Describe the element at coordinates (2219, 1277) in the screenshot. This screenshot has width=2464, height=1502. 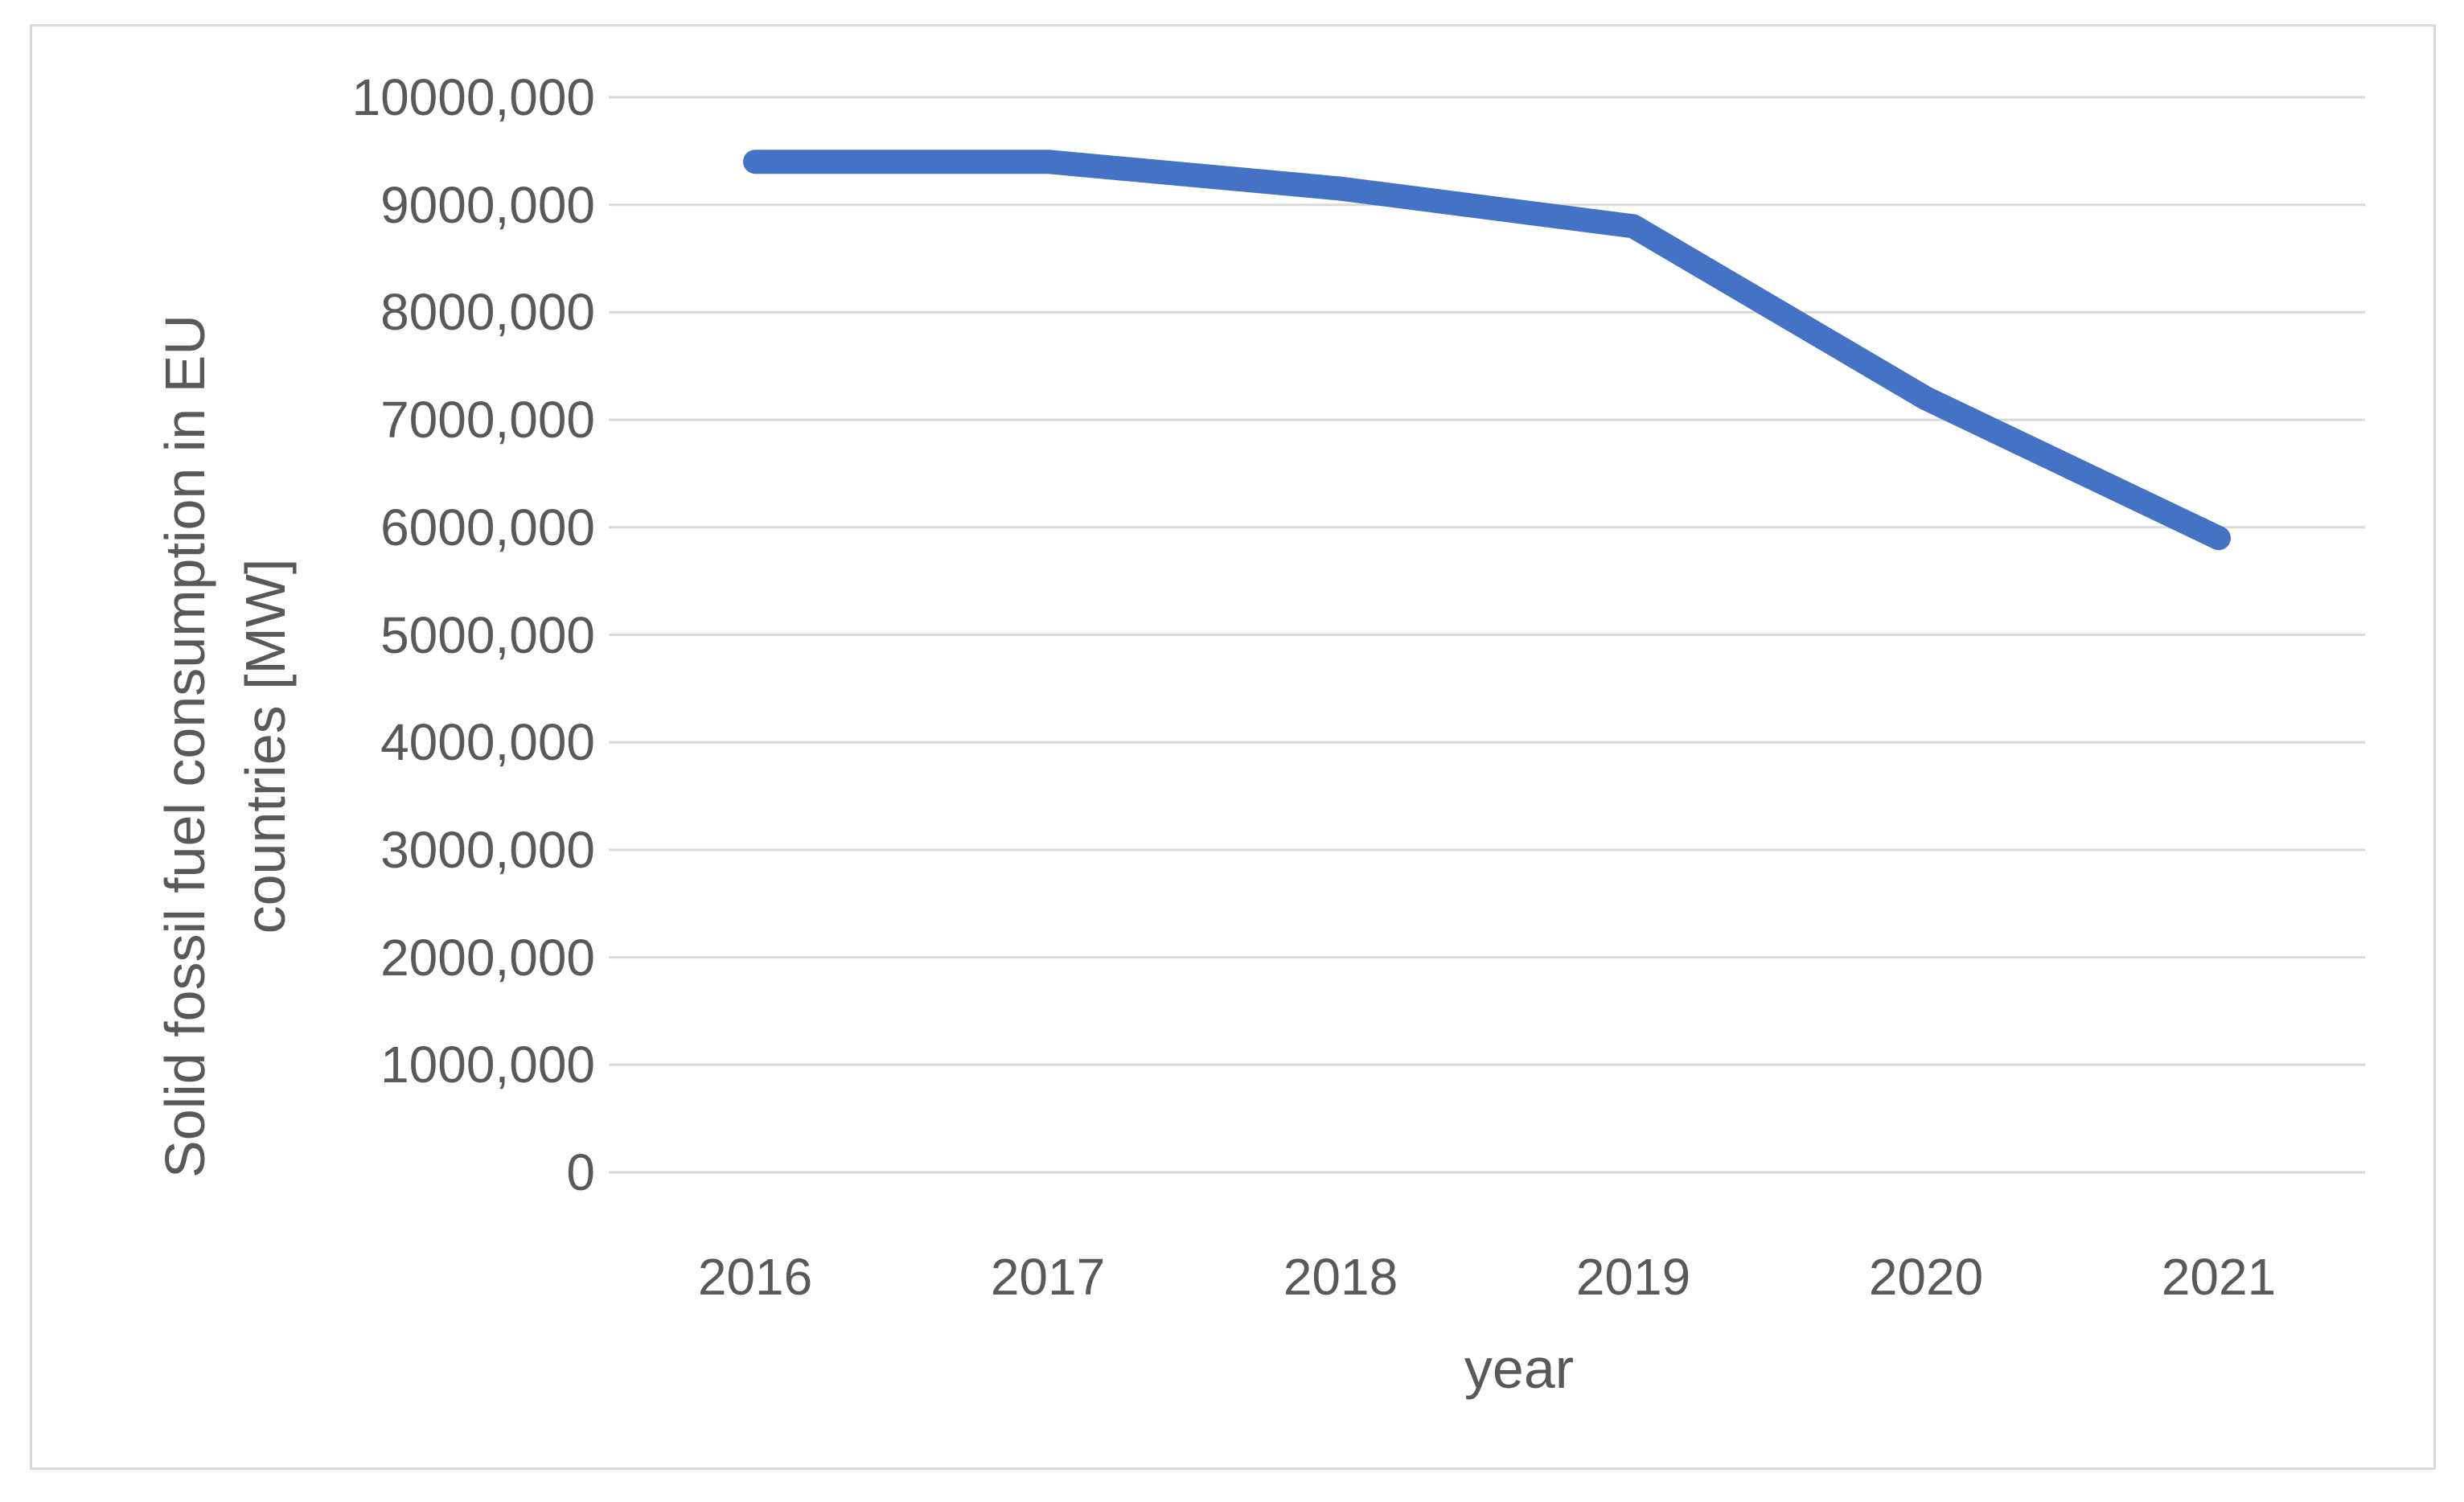
I see `x-tick-label: 2021` at that location.